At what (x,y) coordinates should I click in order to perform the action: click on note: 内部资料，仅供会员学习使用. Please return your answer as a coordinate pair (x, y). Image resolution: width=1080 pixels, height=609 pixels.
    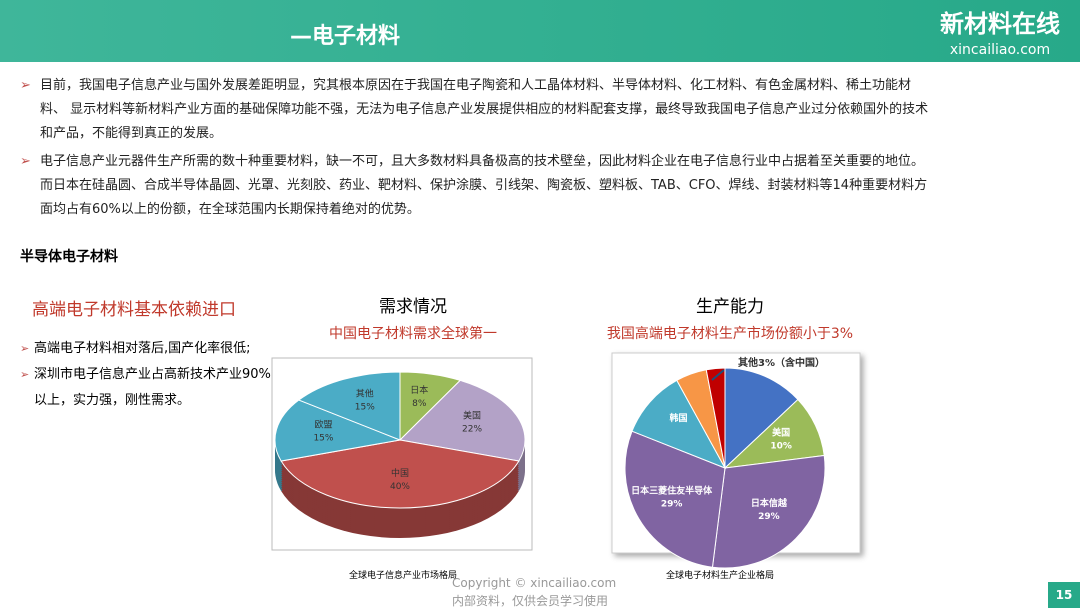
    Looking at the image, I should click on (530, 601).